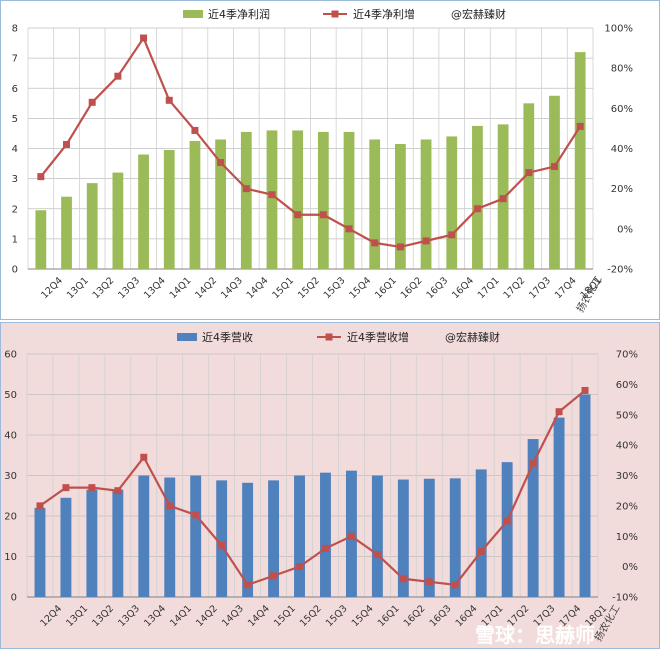 The image size is (660, 653). Describe the element at coordinates (10, 476) in the screenshot. I see `y-left-tick-label: 30` at that location.